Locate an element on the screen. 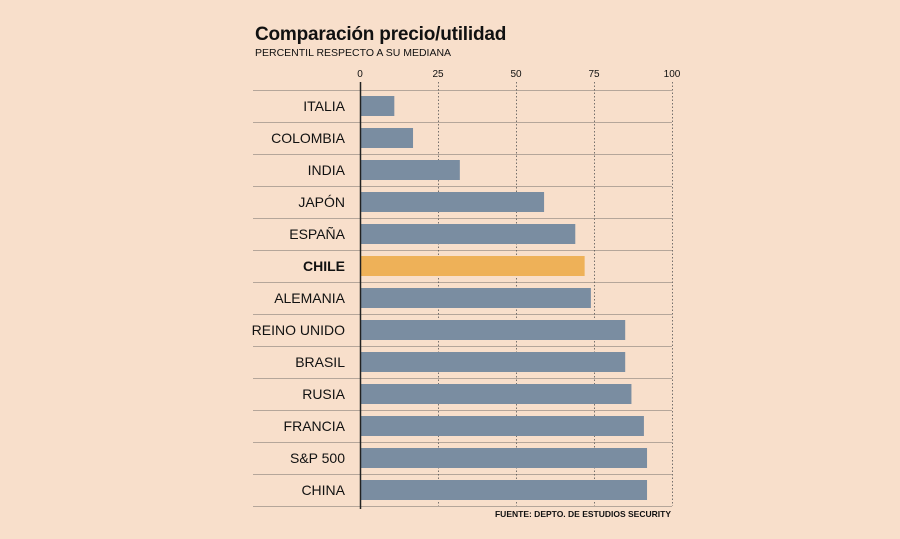  category-label: COLOMBIA is located at coordinates (308, 138).